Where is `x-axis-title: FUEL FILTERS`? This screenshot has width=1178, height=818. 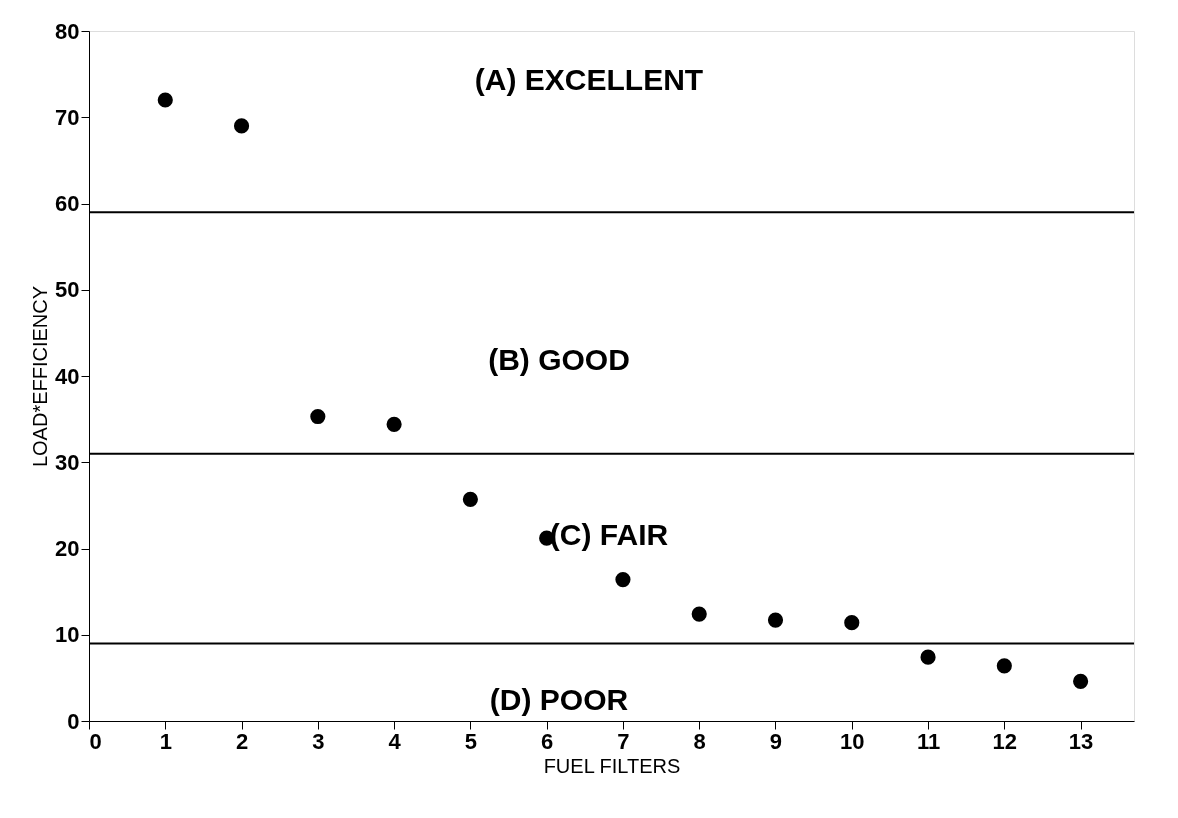
x-axis-title: FUEL FILTERS is located at coordinates (612, 765).